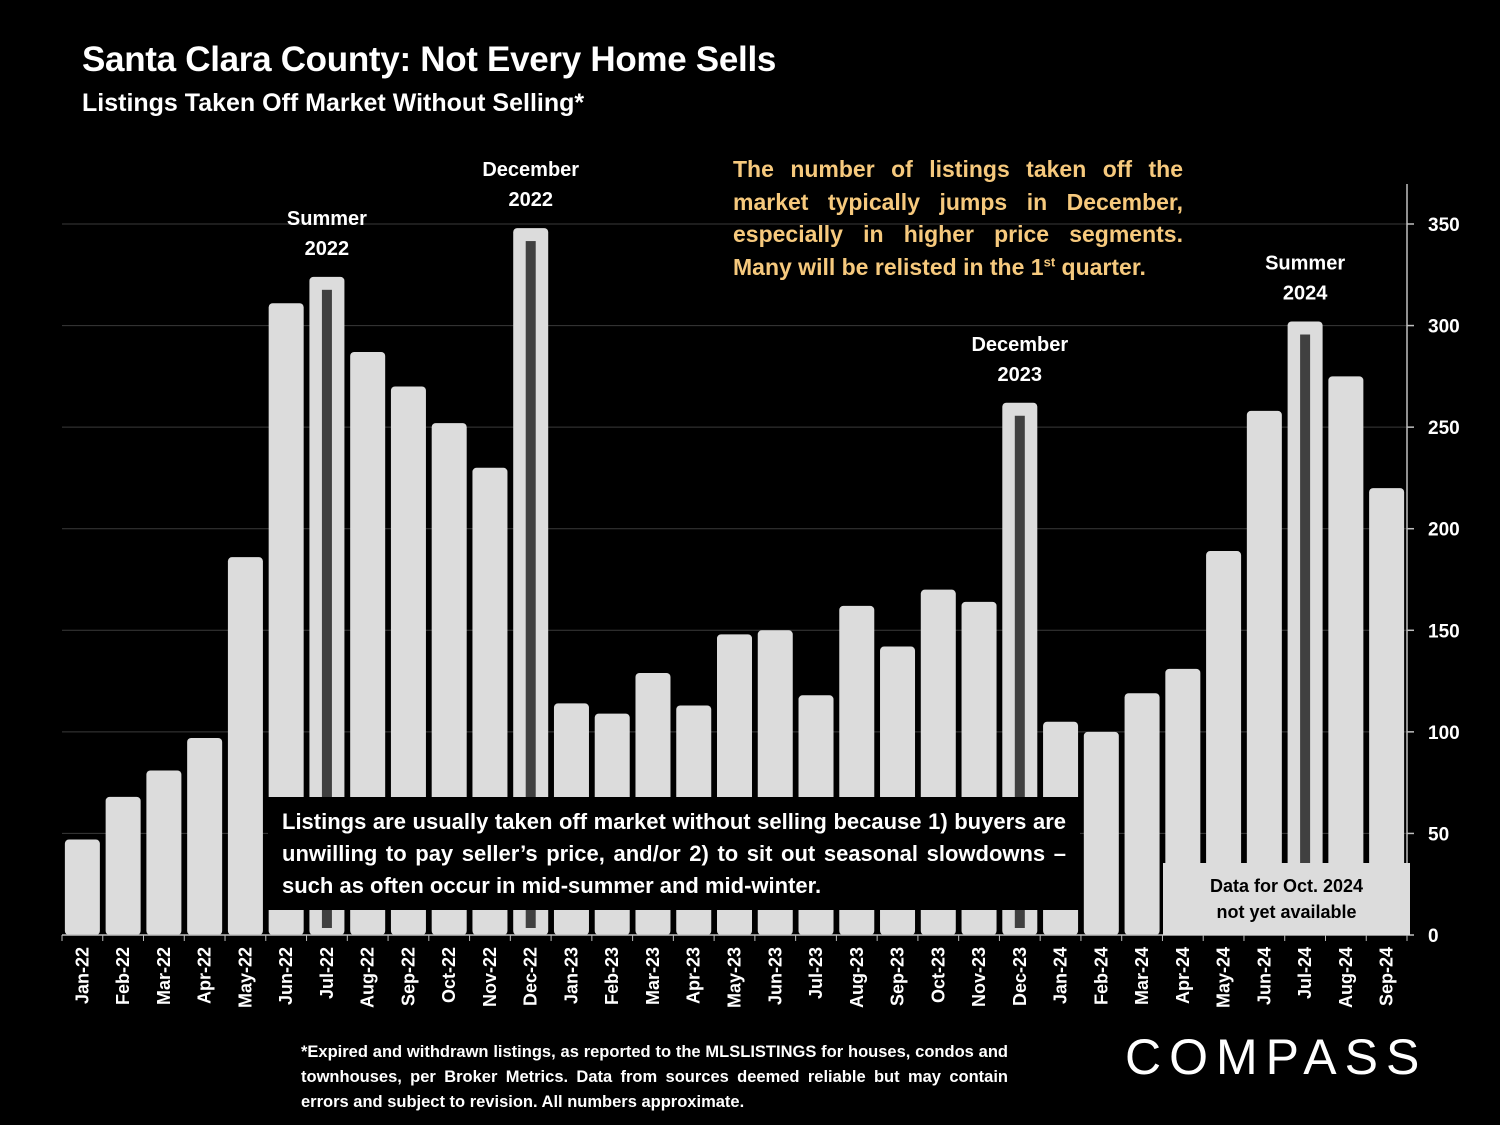 The image size is (1500, 1125). Describe the element at coordinates (1061, 975) in the screenshot. I see `x-tick-label: Jan-24` at that location.